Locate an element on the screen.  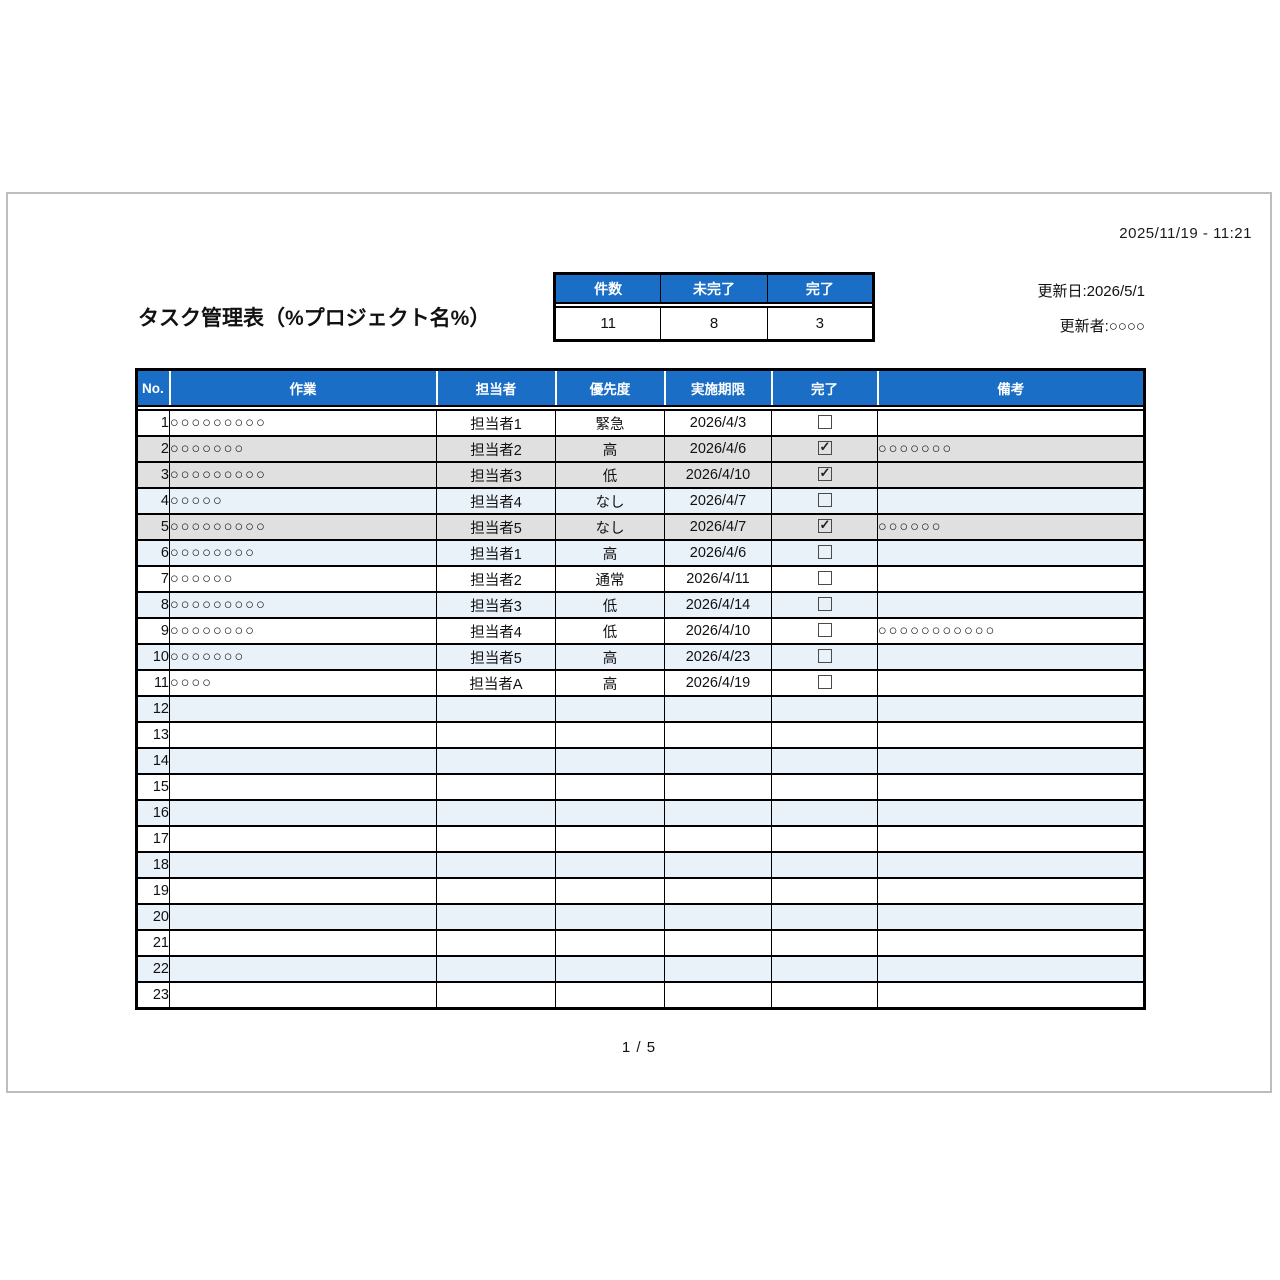
task-cell: ○○○○○○○ is located at coordinates (303, 449).